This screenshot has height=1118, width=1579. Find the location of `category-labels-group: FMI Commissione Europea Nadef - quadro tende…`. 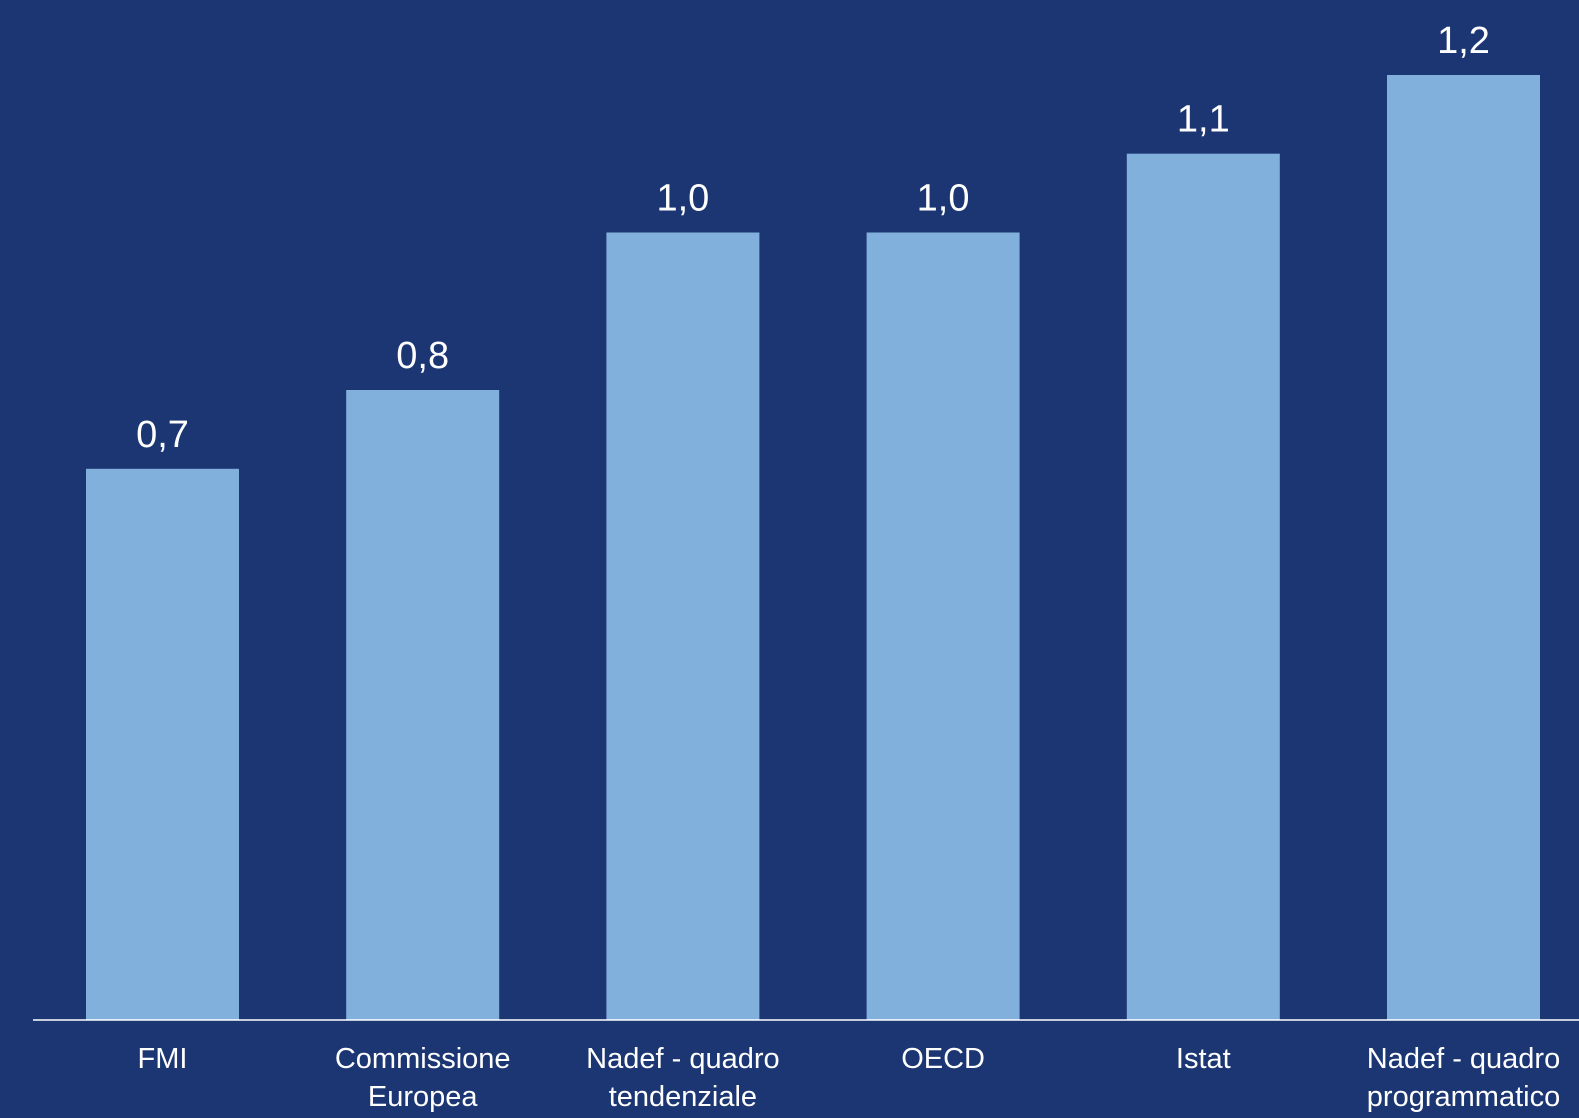

category-labels-group: FMI Commissione Europea Nadef - quadro tende… is located at coordinates (849, 1078).